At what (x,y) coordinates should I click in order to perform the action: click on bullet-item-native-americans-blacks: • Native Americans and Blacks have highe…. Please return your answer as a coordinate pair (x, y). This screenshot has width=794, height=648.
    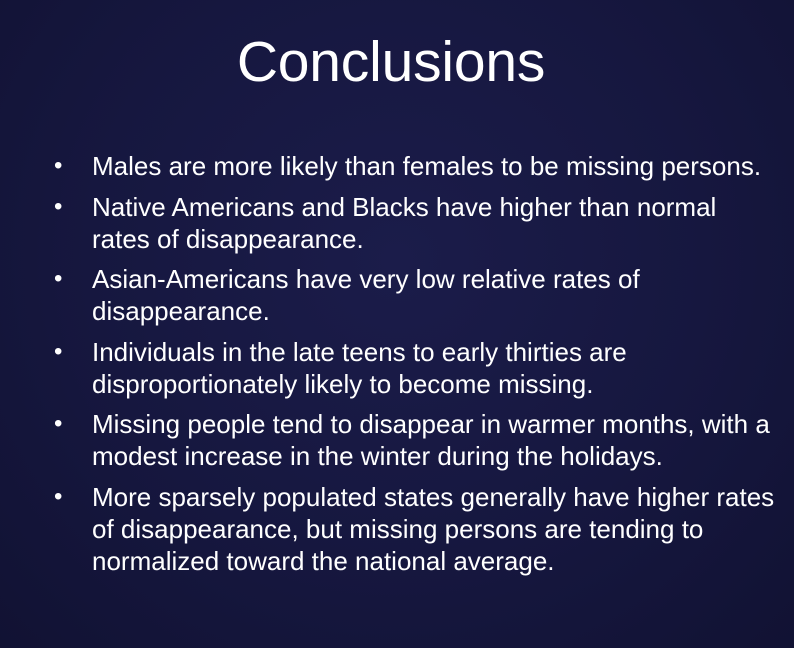
    Looking at the image, I should click on (413, 223).